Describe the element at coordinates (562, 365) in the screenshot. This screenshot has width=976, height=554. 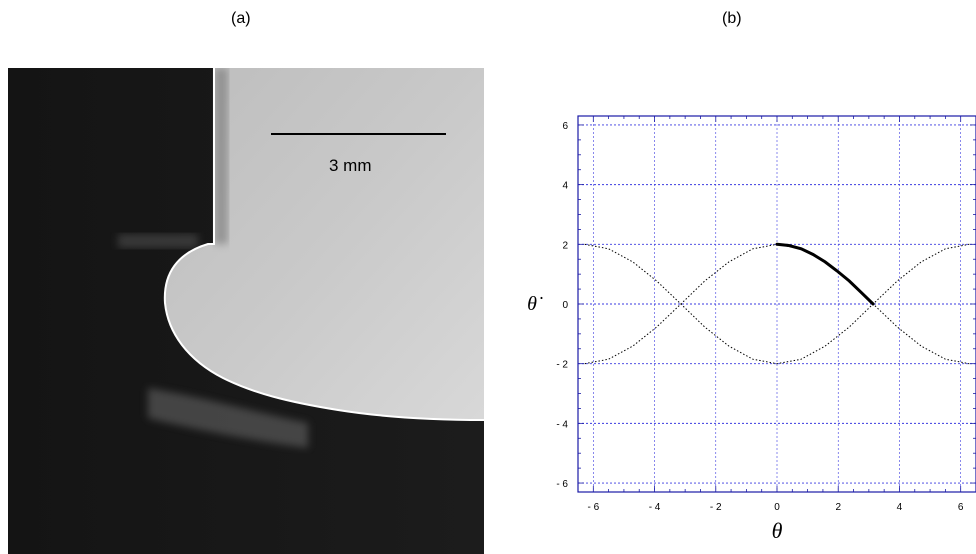
I see `y-tick-label: - 2` at that location.